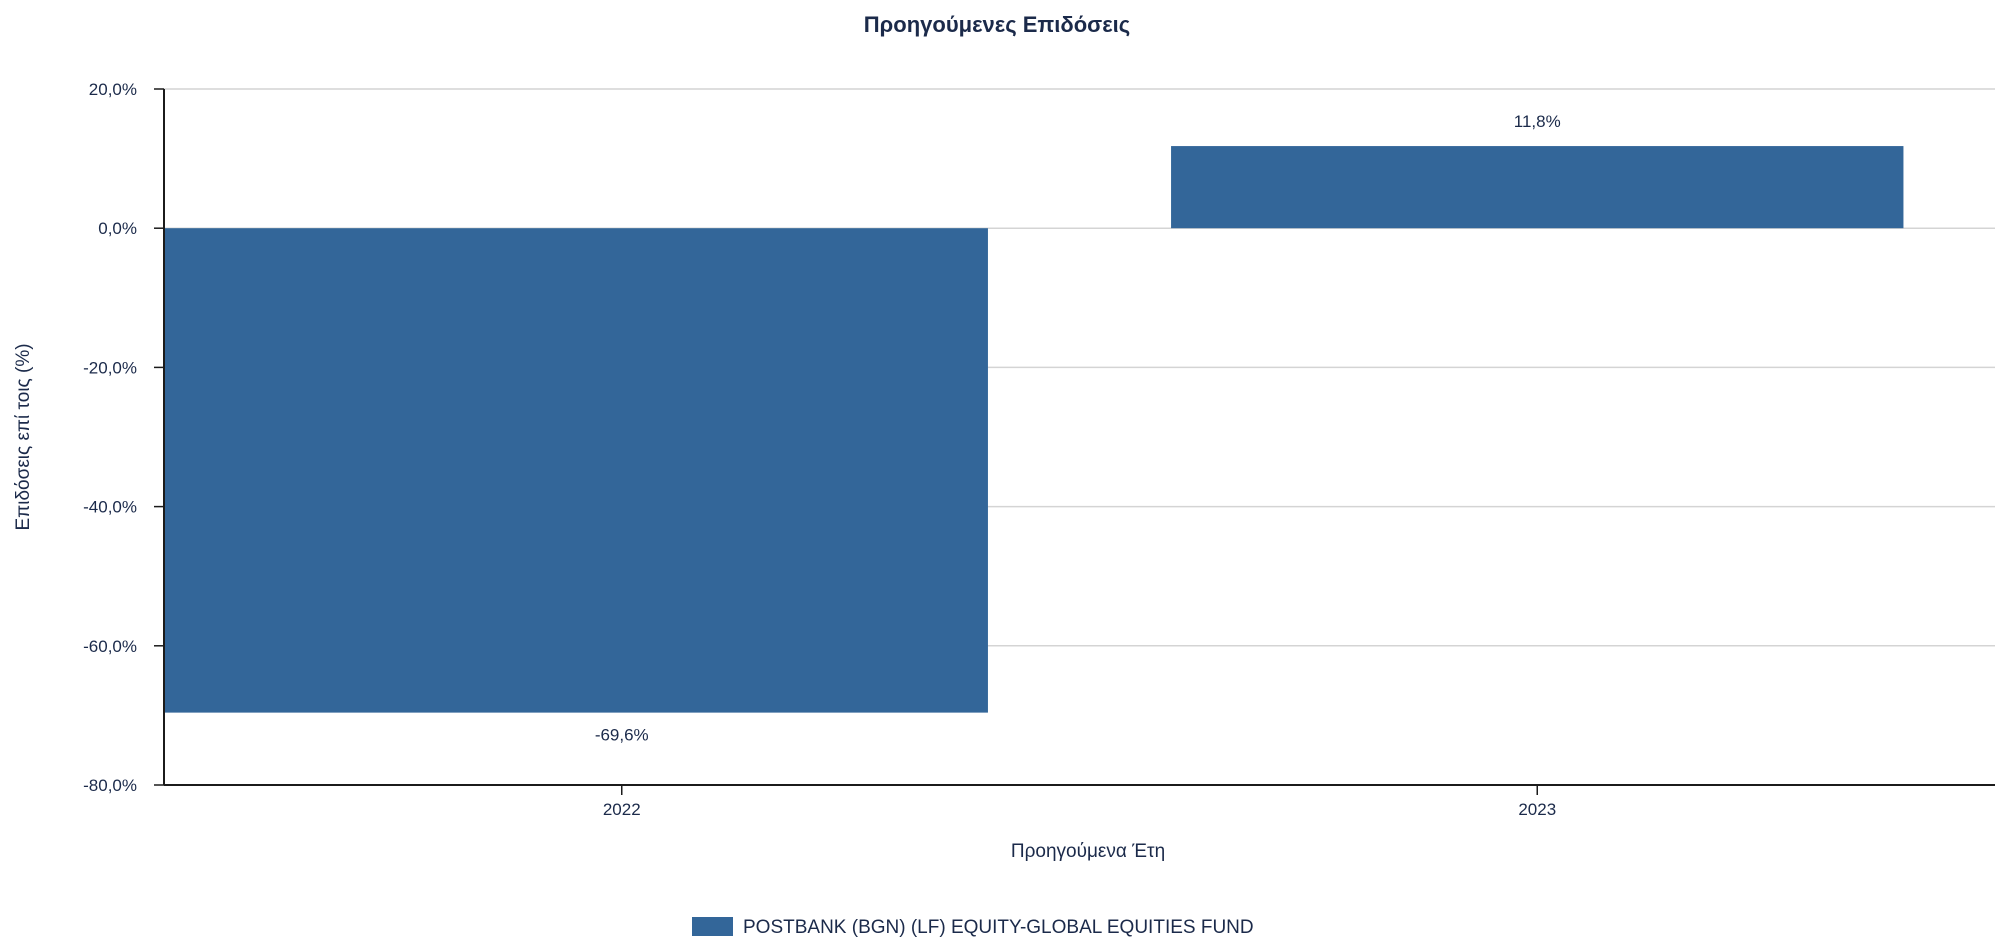 This screenshot has height=943, width=1995. Describe the element at coordinates (1537, 121) in the screenshot. I see `data-label-2023: 11,8%` at that location.